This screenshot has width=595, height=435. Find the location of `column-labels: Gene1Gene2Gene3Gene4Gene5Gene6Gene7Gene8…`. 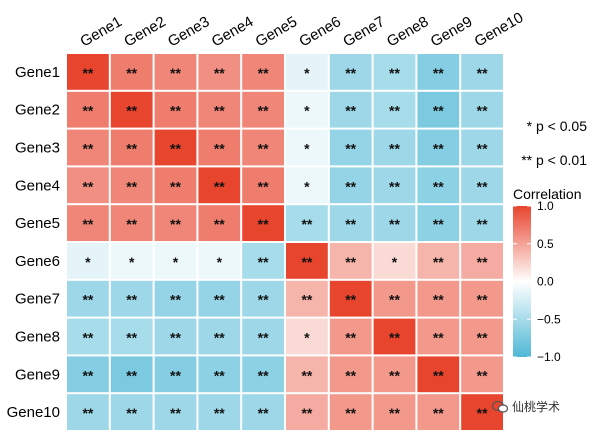

column-labels: Gene1Gene2Gene3Gene4Gene5Gene6Gene7Gene8… is located at coordinates (301, 29).